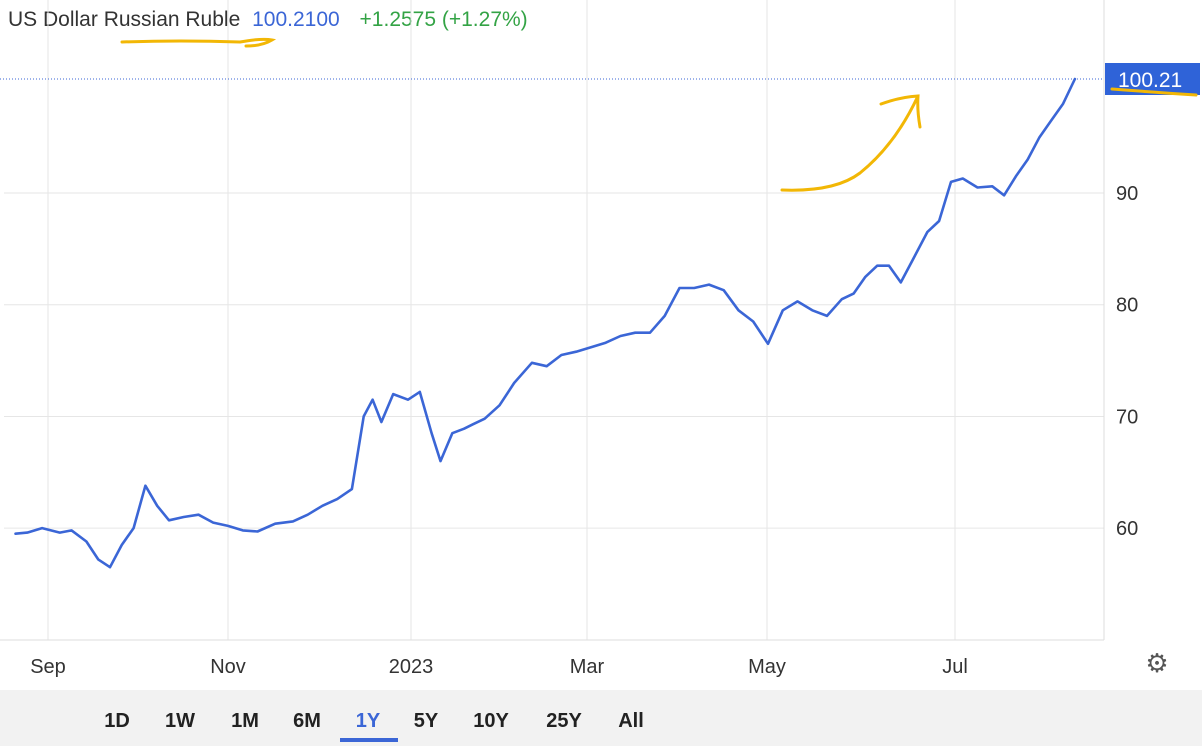 The height and width of the screenshot is (746, 1202). Describe the element at coordinates (564, 721) in the screenshot. I see `timeframe-button-25y: 25Y` at that location.